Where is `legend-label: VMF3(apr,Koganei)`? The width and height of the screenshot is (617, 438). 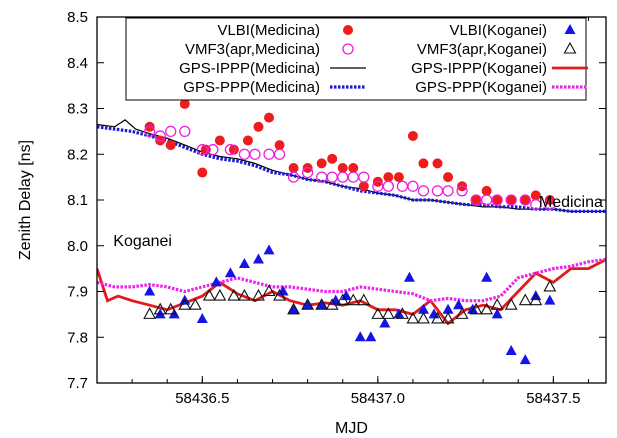 legend-label: VMF3(apr,Koganei) is located at coordinates (482, 49).